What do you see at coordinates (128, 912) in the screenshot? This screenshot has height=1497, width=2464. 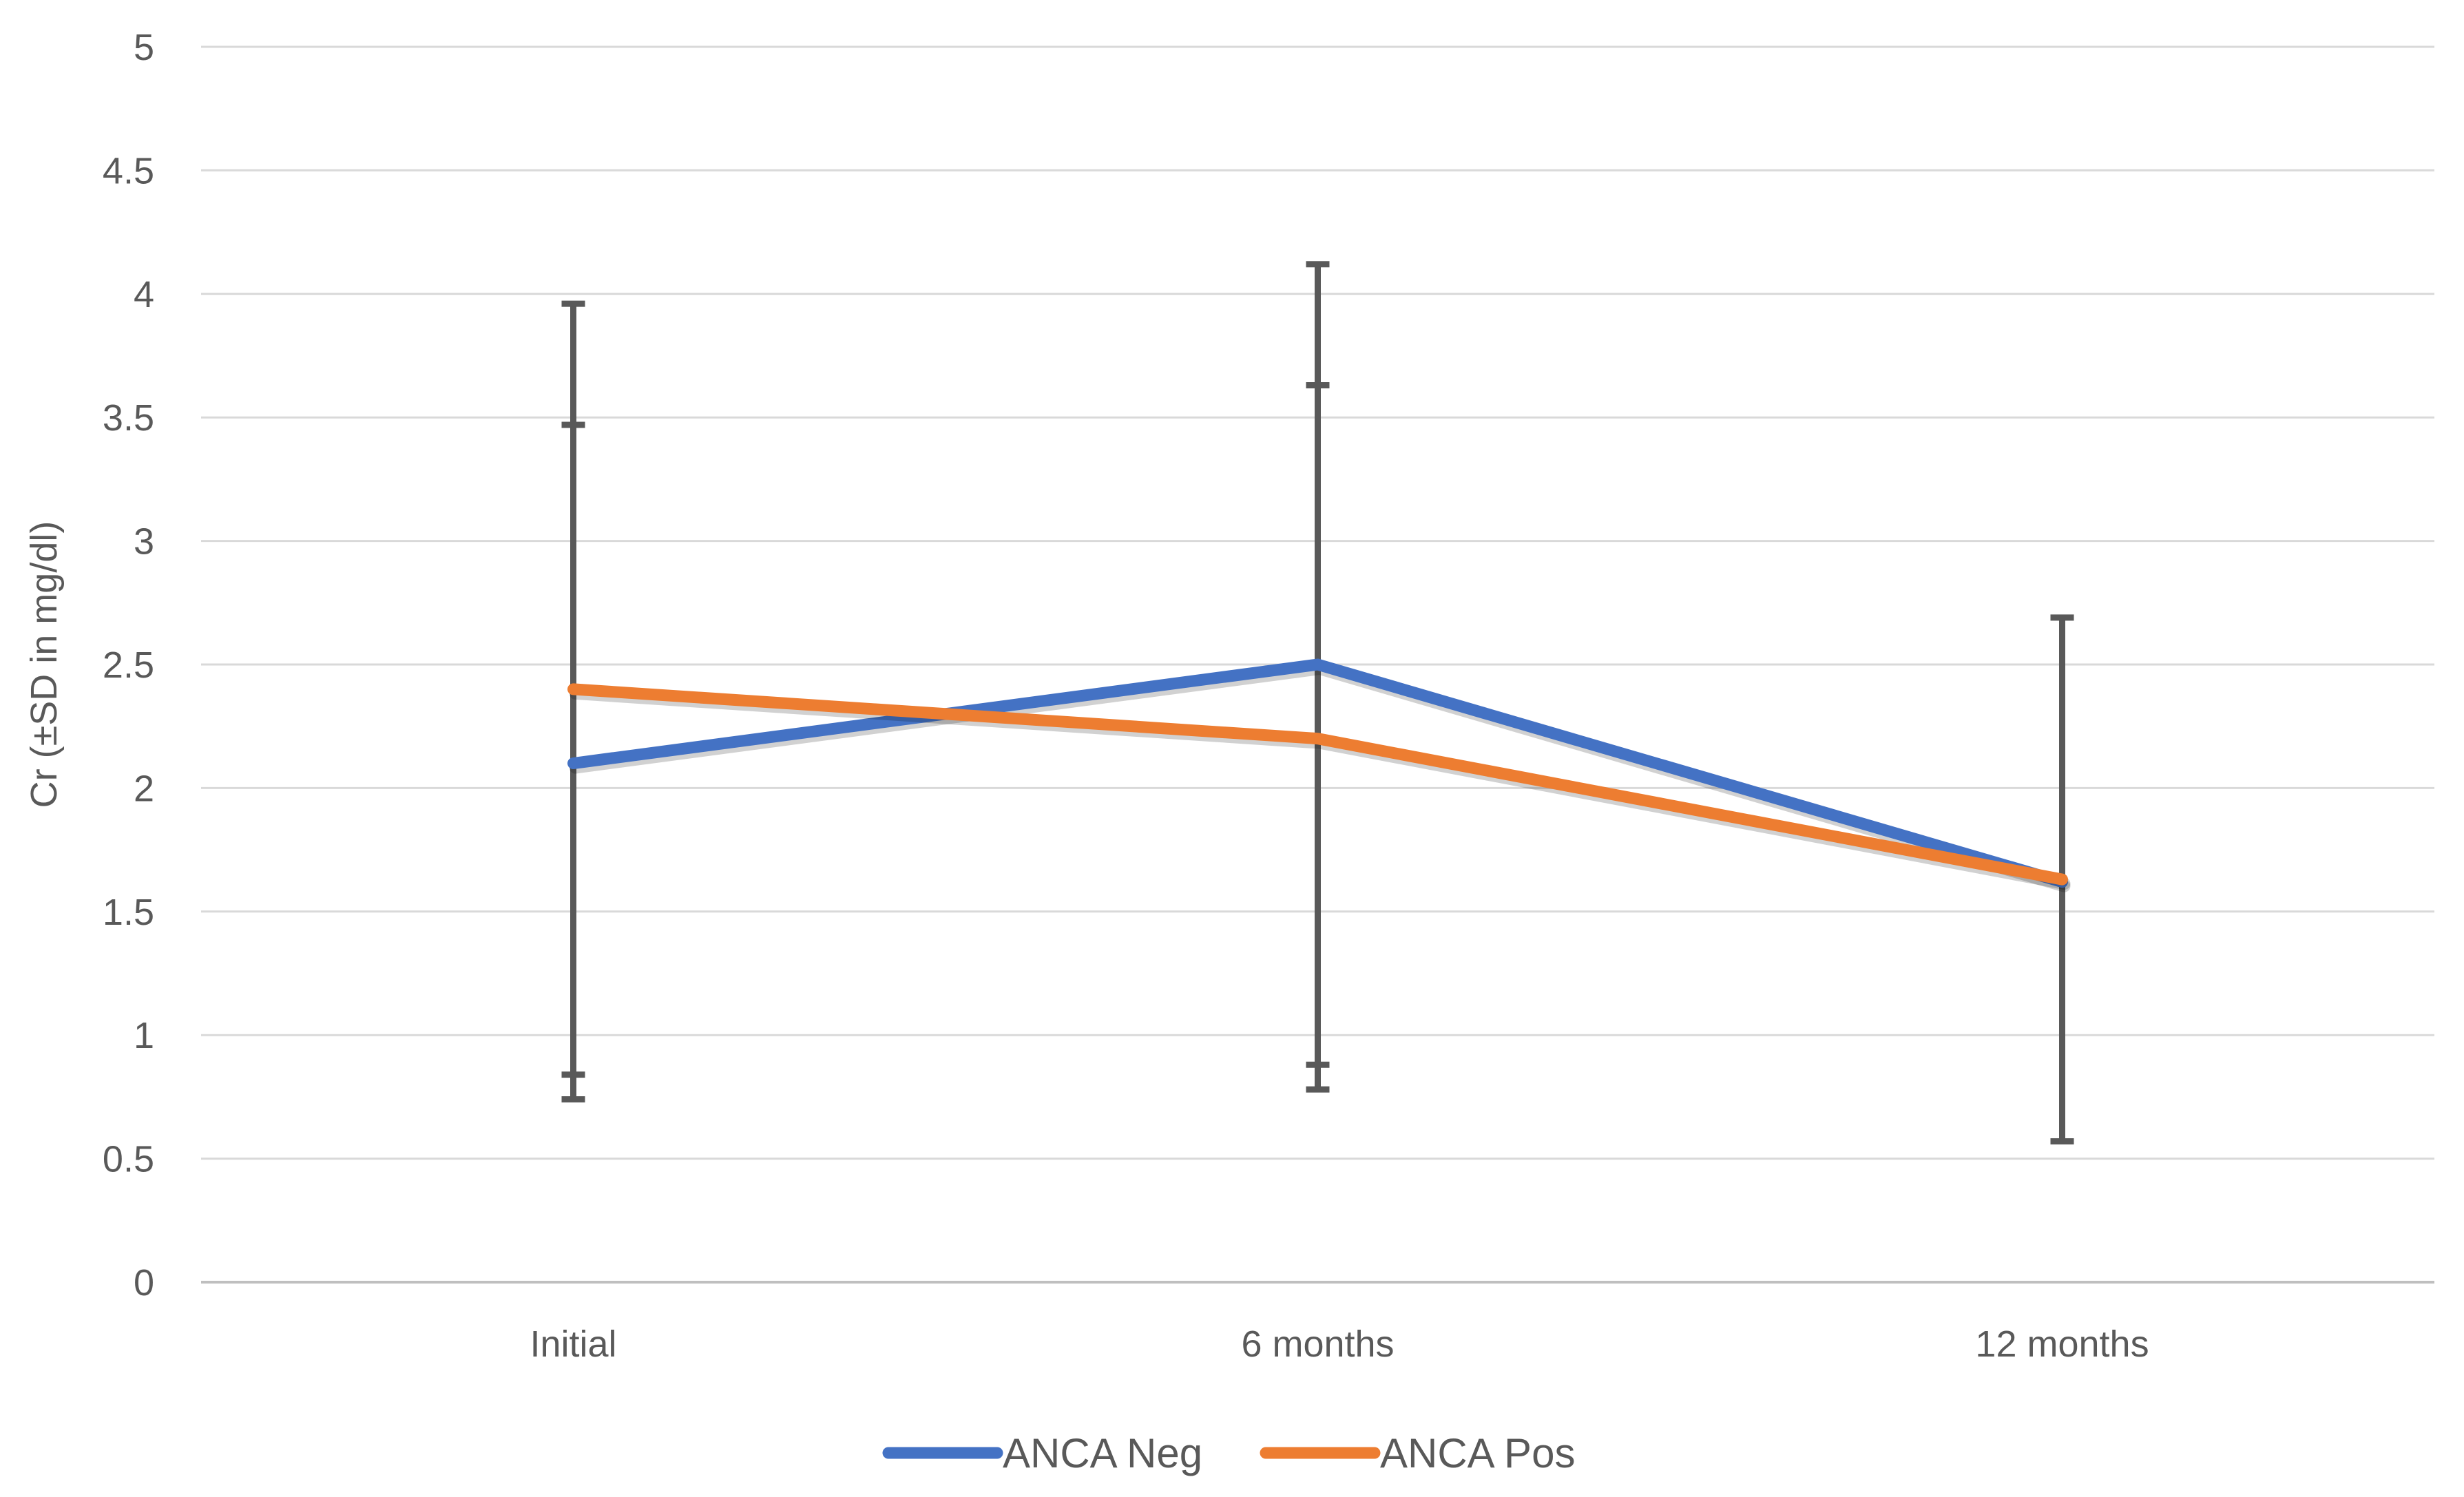 I see `y-tick-label: 1.5` at bounding box center [128, 912].